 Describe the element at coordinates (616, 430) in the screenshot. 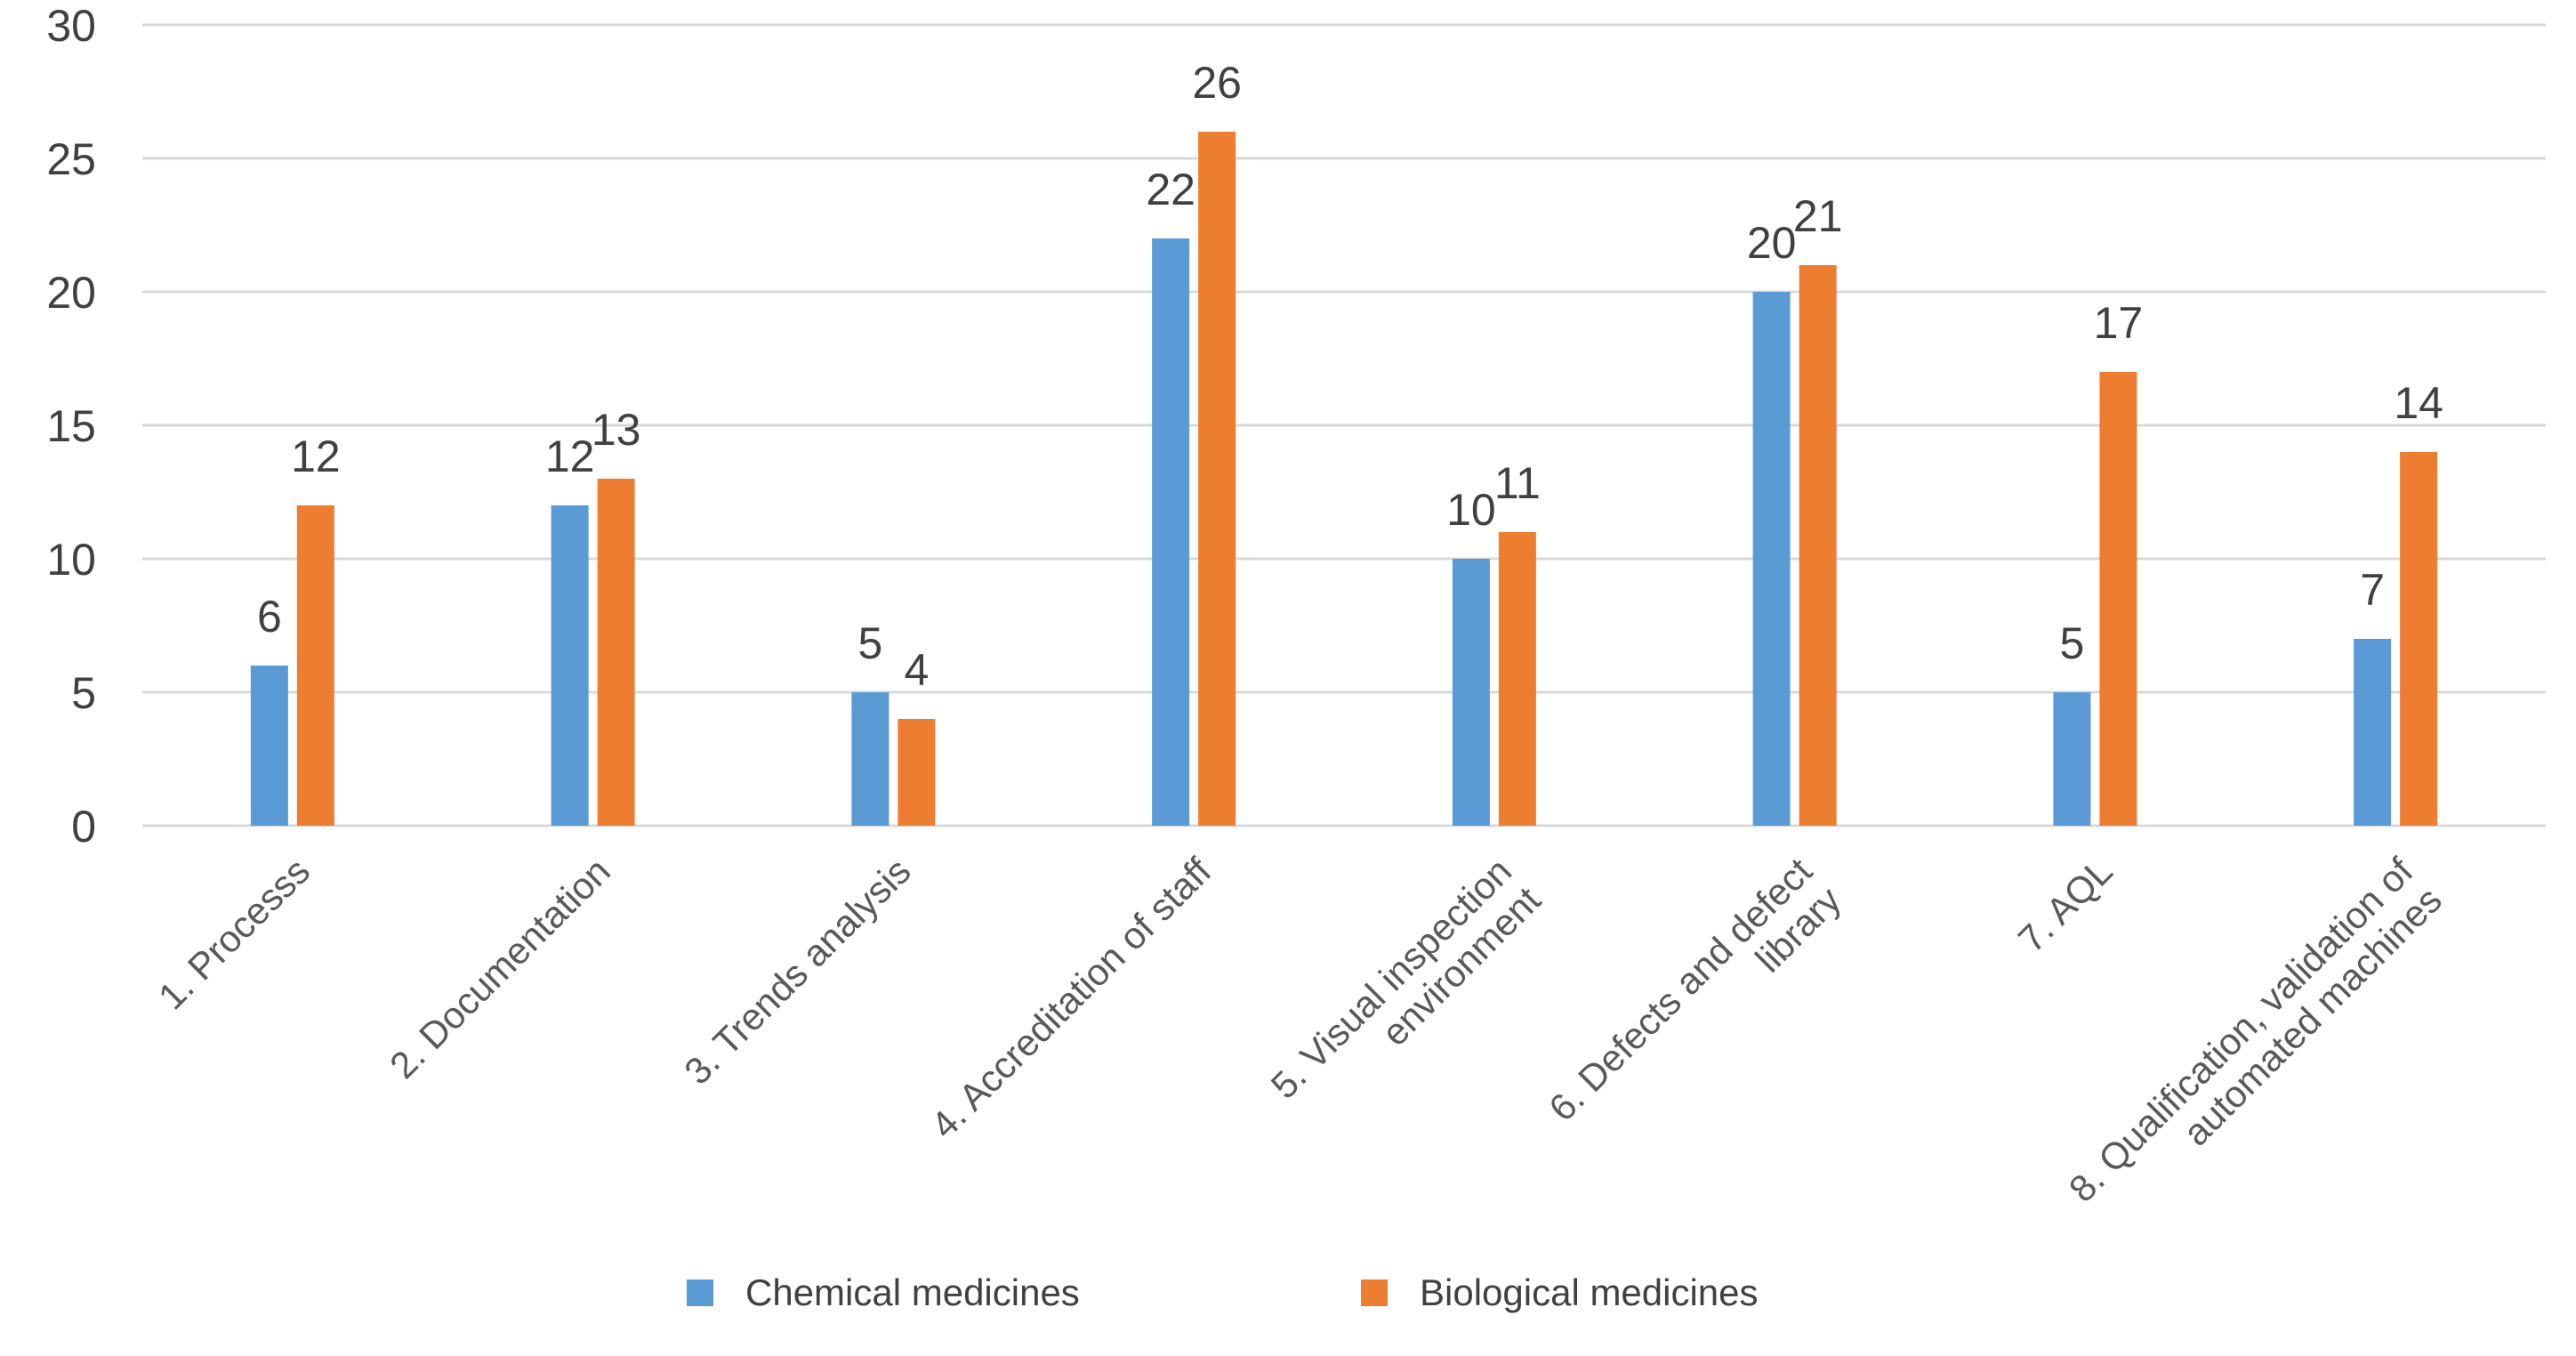

I see `data-label: 13` at that location.